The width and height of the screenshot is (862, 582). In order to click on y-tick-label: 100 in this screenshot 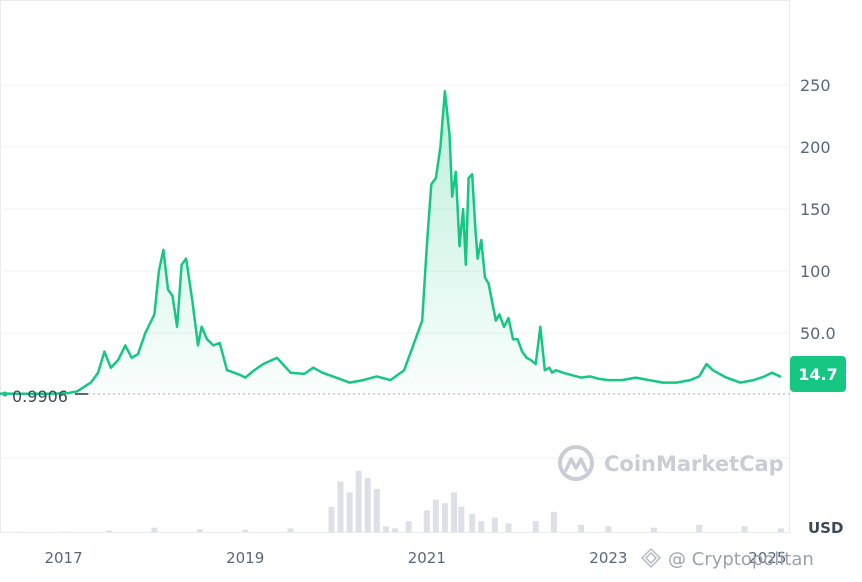, I will do `click(815, 271)`.